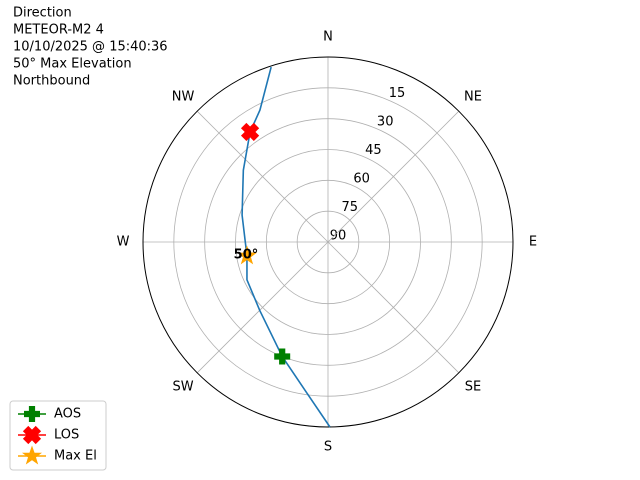 The width and height of the screenshot is (640, 480). I want to click on theta-tick-label: N, so click(328, 37).